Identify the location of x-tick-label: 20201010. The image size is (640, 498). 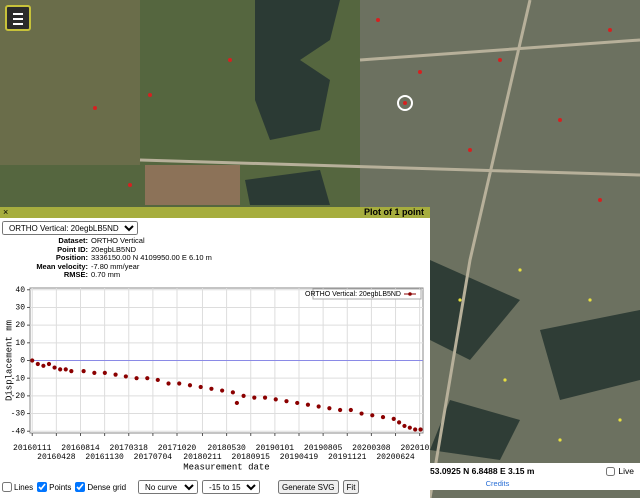
(415, 448).